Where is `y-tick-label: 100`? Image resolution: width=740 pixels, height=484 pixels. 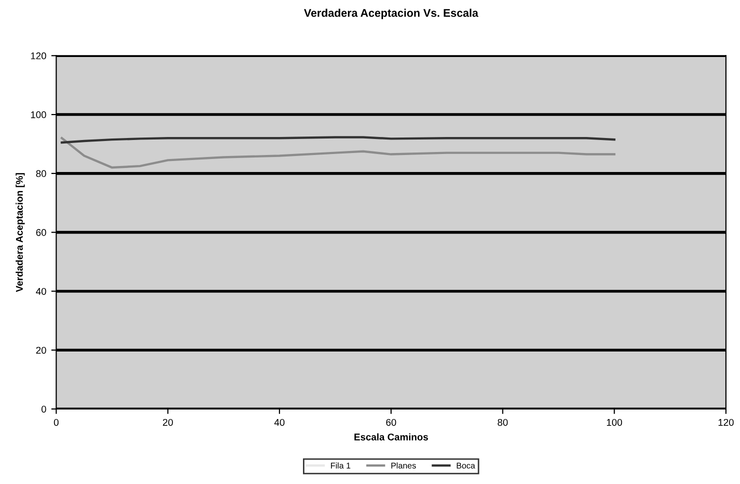
y-tick-label: 100 is located at coordinates (38, 114).